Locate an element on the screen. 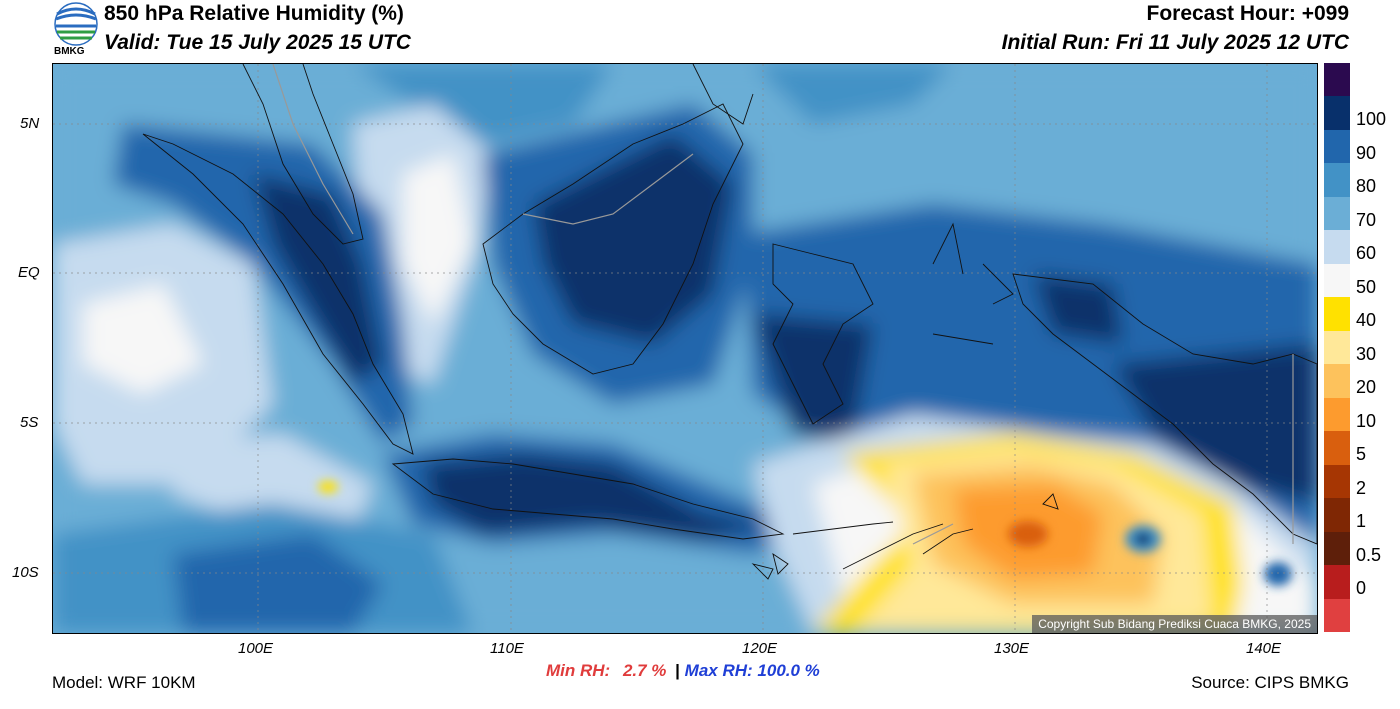 The height and width of the screenshot is (709, 1400). colorbar-label: 10 is located at coordinates (1366, 420).